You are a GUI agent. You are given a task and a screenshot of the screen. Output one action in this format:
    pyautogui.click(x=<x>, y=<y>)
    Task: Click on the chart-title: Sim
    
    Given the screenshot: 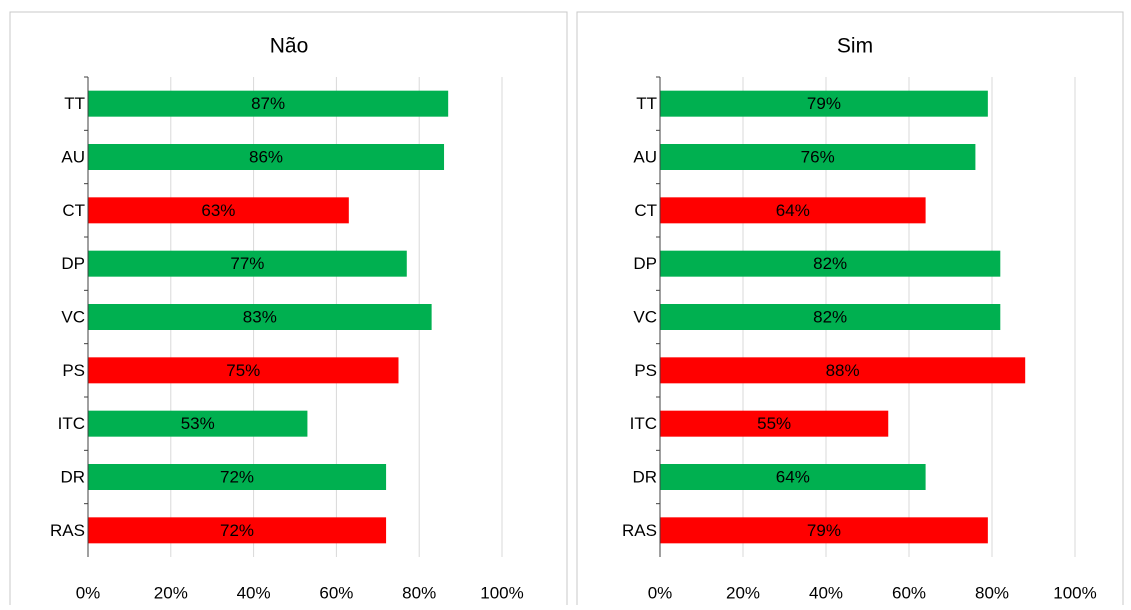 What is the action you would take?
    pyautogui.click(x=855, y=46)
    